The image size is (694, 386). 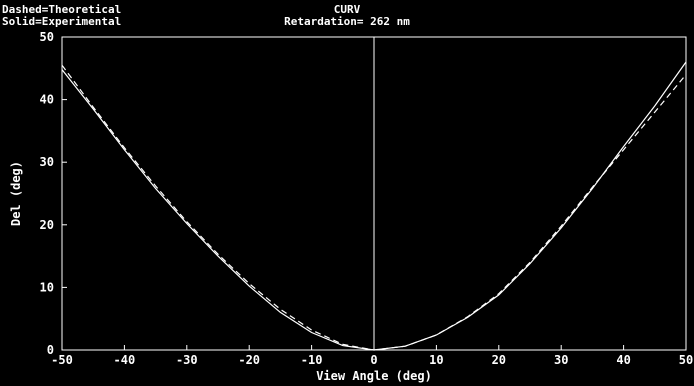 I want to click on x-tick-label: 50, so click(x=686, y=360).